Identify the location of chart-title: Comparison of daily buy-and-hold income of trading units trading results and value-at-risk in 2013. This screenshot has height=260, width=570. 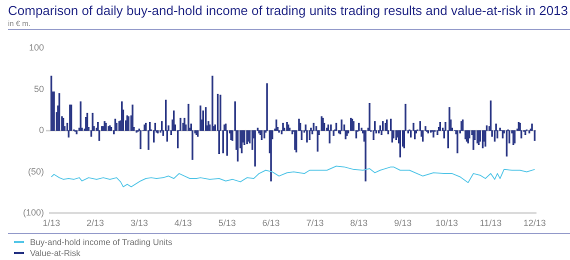
(288, 10).